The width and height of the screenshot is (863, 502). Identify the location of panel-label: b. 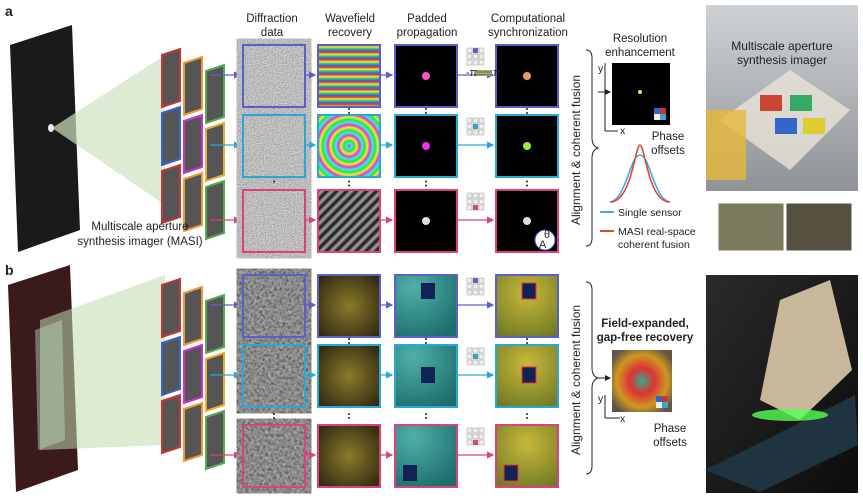
(9, 270).